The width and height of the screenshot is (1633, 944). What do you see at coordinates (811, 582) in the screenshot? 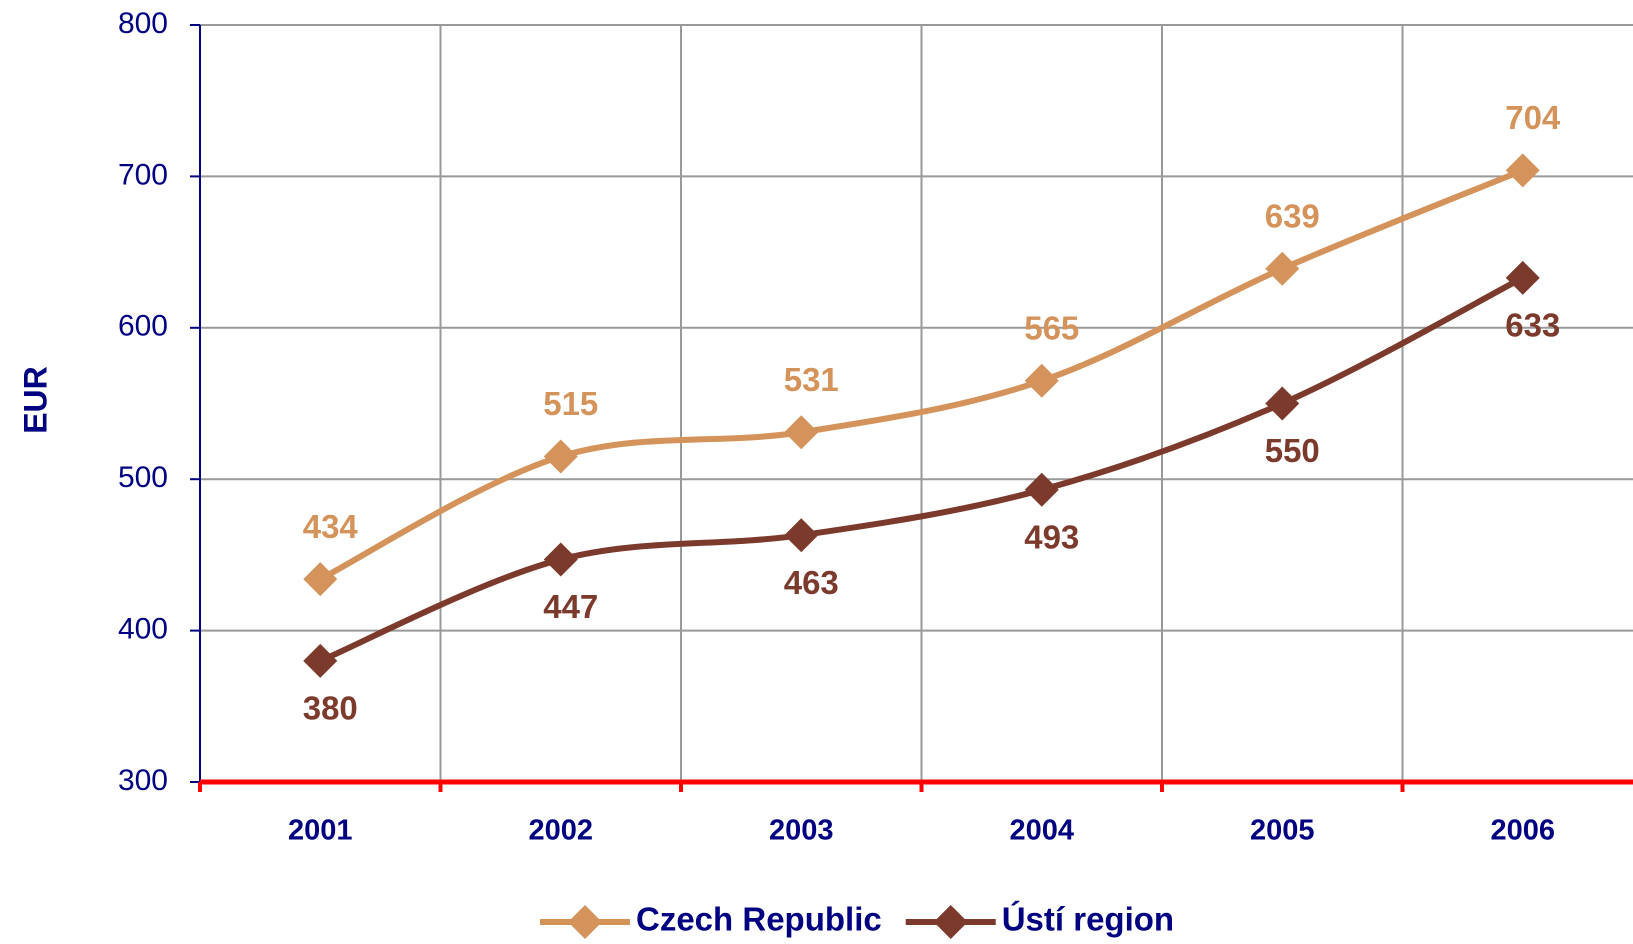
I see `data-label: 463` at bounding box center [811, 582].